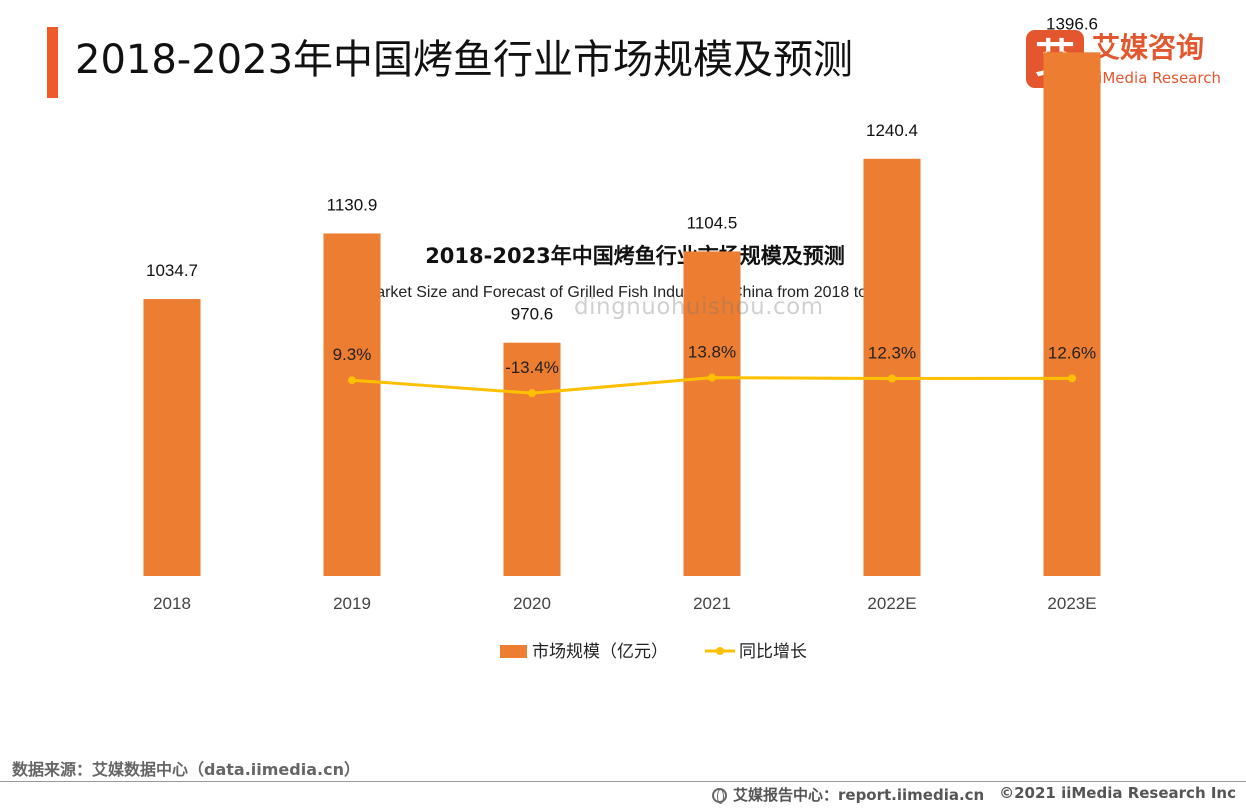 The width and height of the screenshot is (1246, 808). I want to click on bar-value-label-2022E: 1240.4, so click(892, 130).